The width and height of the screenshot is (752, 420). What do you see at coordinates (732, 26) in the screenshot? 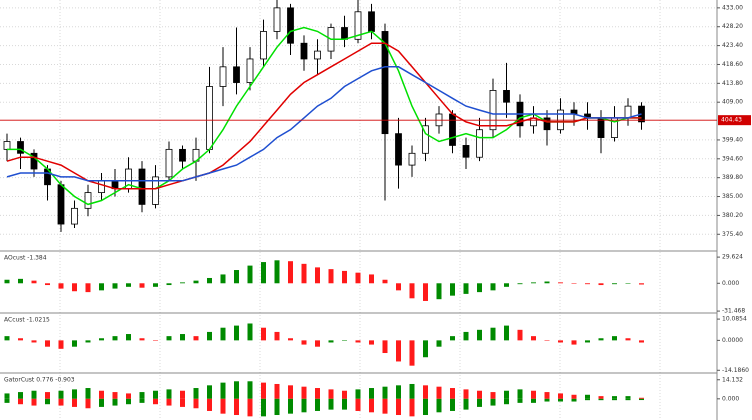
I see `y-tick-label: 428.20` at bounding box center [732, 26].